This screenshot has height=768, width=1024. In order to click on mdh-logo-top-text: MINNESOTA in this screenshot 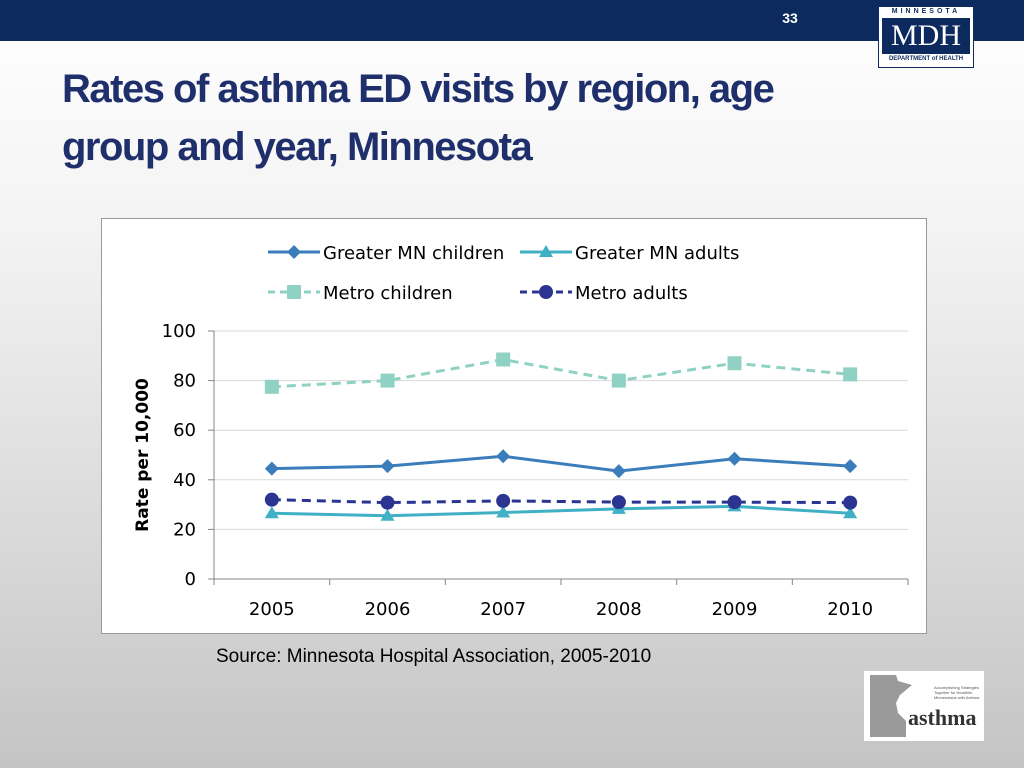, I will do `click(926, 11)`.